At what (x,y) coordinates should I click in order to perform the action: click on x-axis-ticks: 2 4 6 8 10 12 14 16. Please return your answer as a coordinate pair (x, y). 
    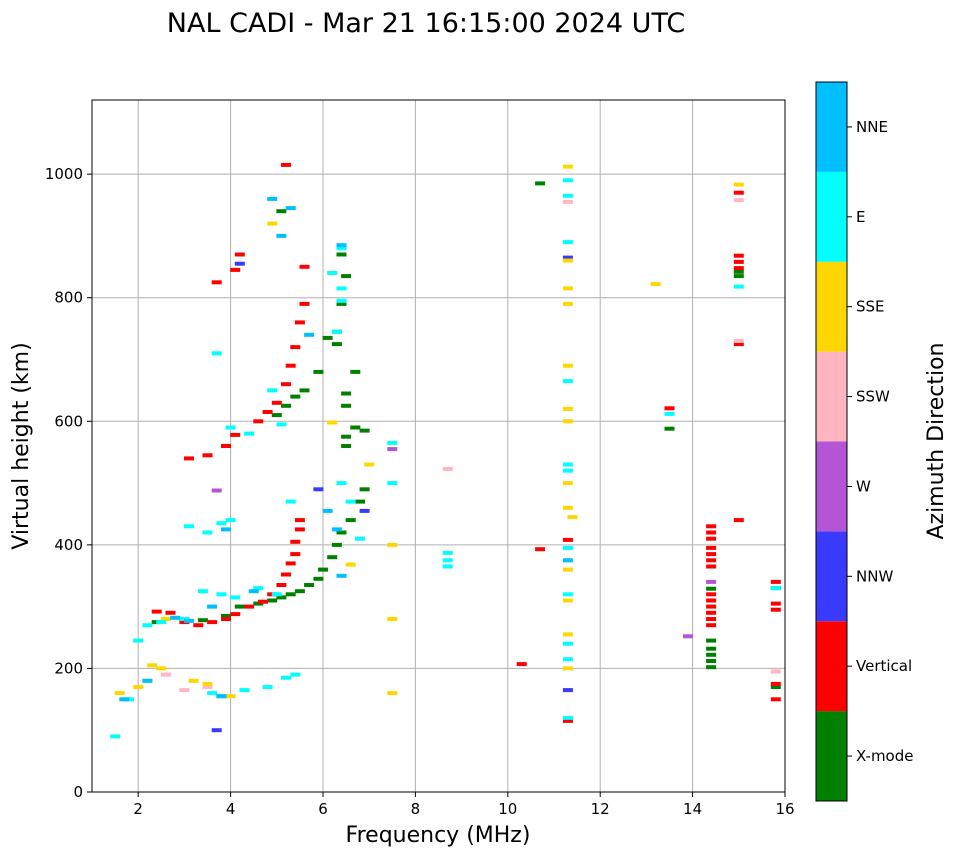
    Looking at the image, I should click on (464, 805).